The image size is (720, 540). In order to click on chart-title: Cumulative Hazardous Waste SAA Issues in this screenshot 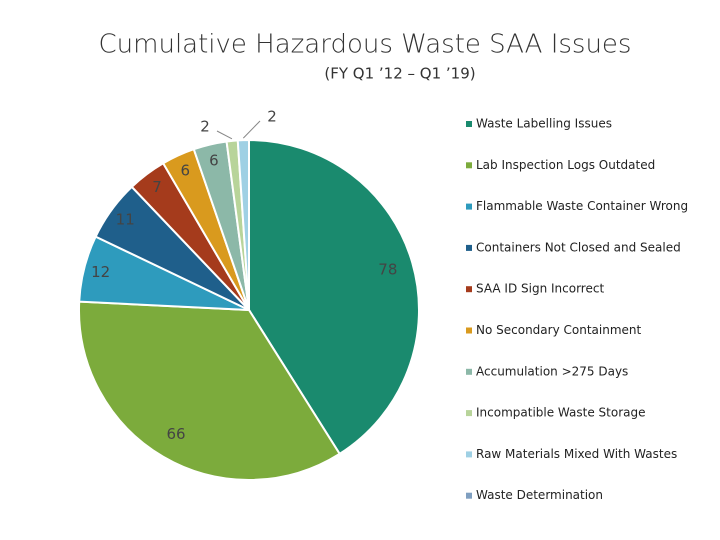, I will do `click(365, 45)`.